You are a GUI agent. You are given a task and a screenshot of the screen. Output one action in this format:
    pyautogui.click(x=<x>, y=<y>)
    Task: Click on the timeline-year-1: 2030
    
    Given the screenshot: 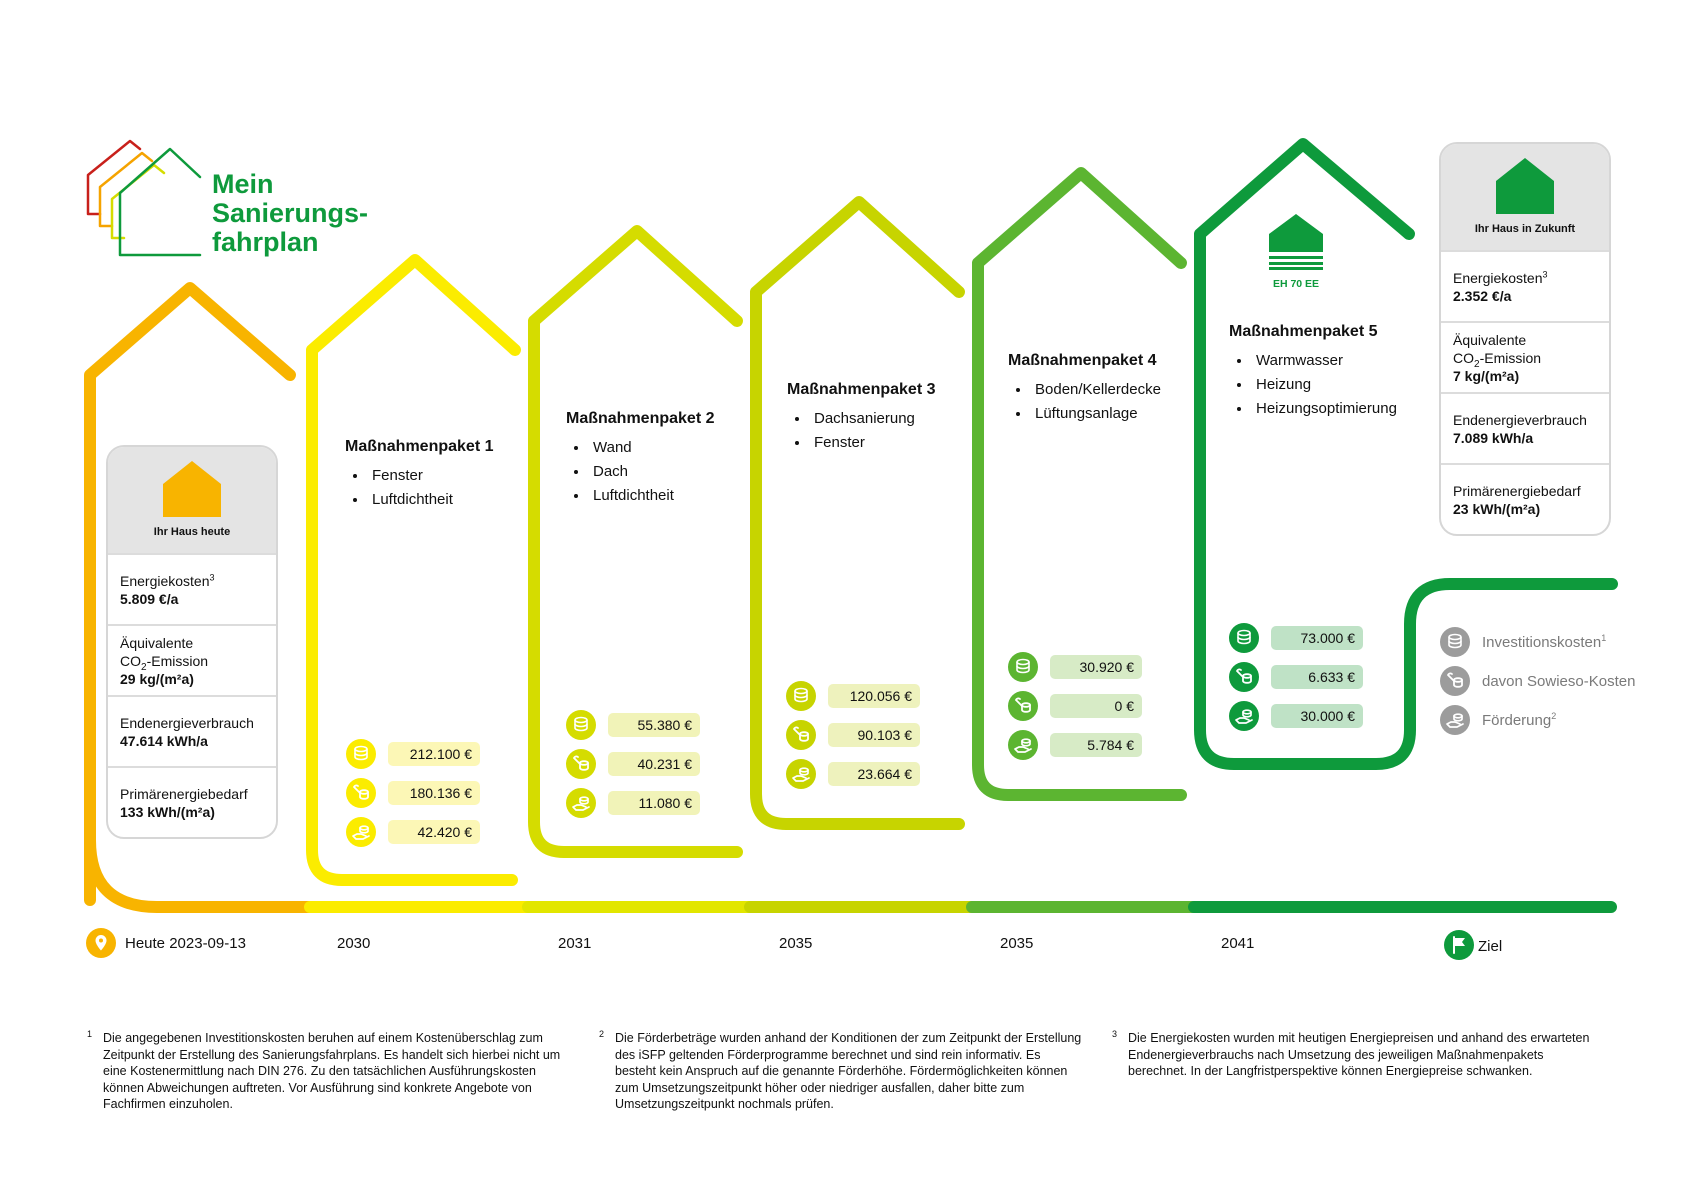 What is the action you would take?
    pyautogui.click(x=354, y=943)
    